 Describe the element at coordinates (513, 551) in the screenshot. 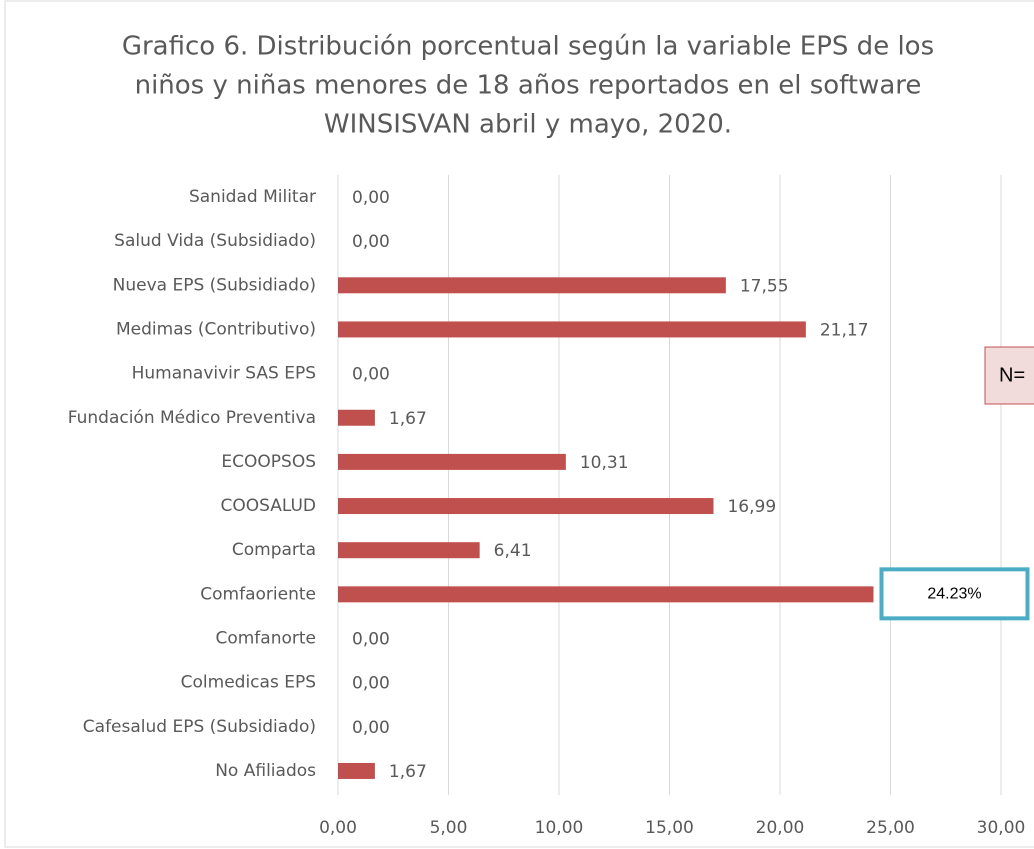

I see `data-label: 6,41` at that location.